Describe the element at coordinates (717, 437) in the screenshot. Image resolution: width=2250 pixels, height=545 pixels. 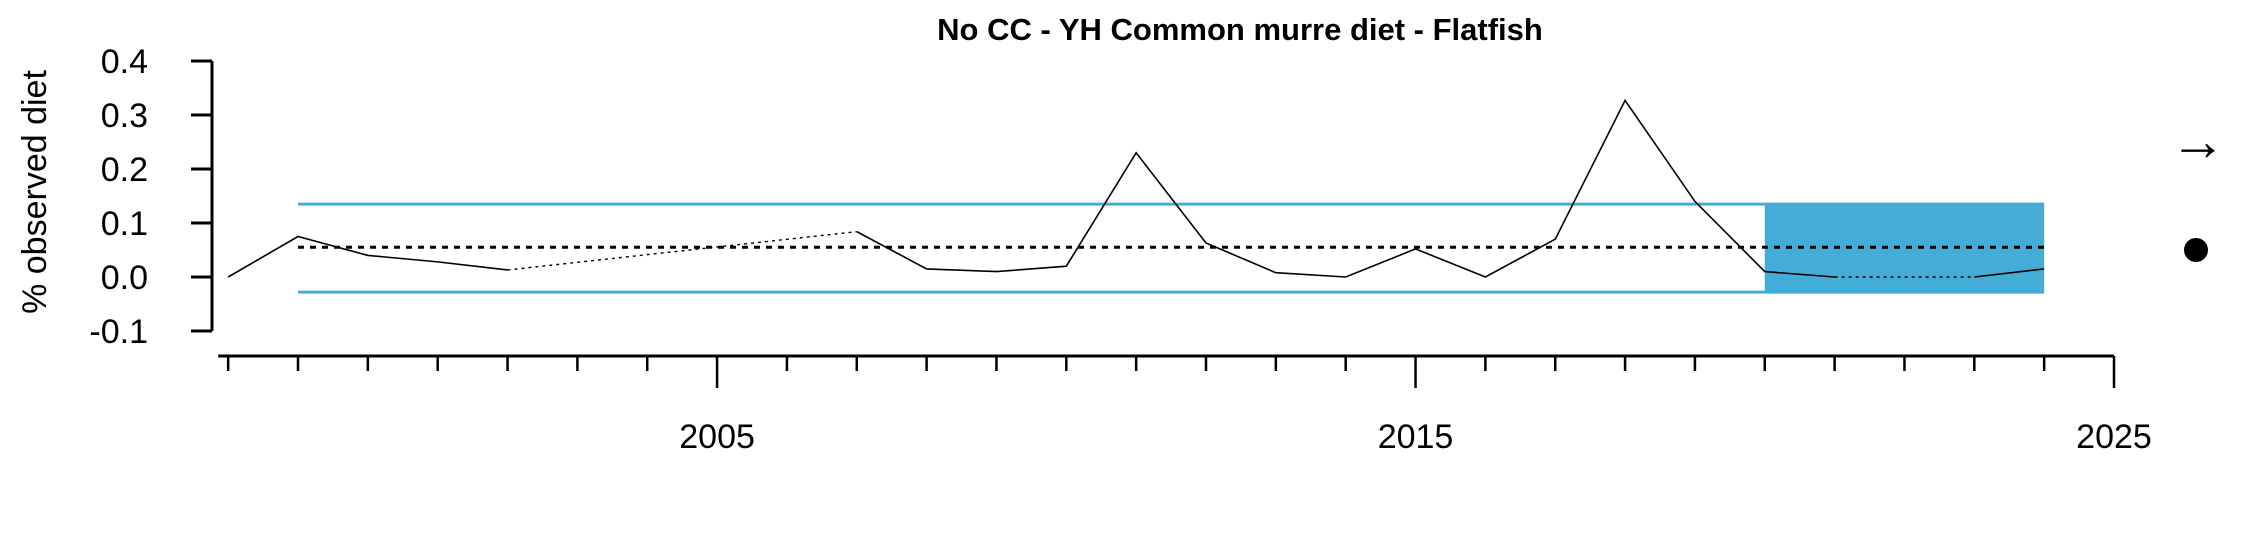
I see `x-tick-label: 2005` at that location.